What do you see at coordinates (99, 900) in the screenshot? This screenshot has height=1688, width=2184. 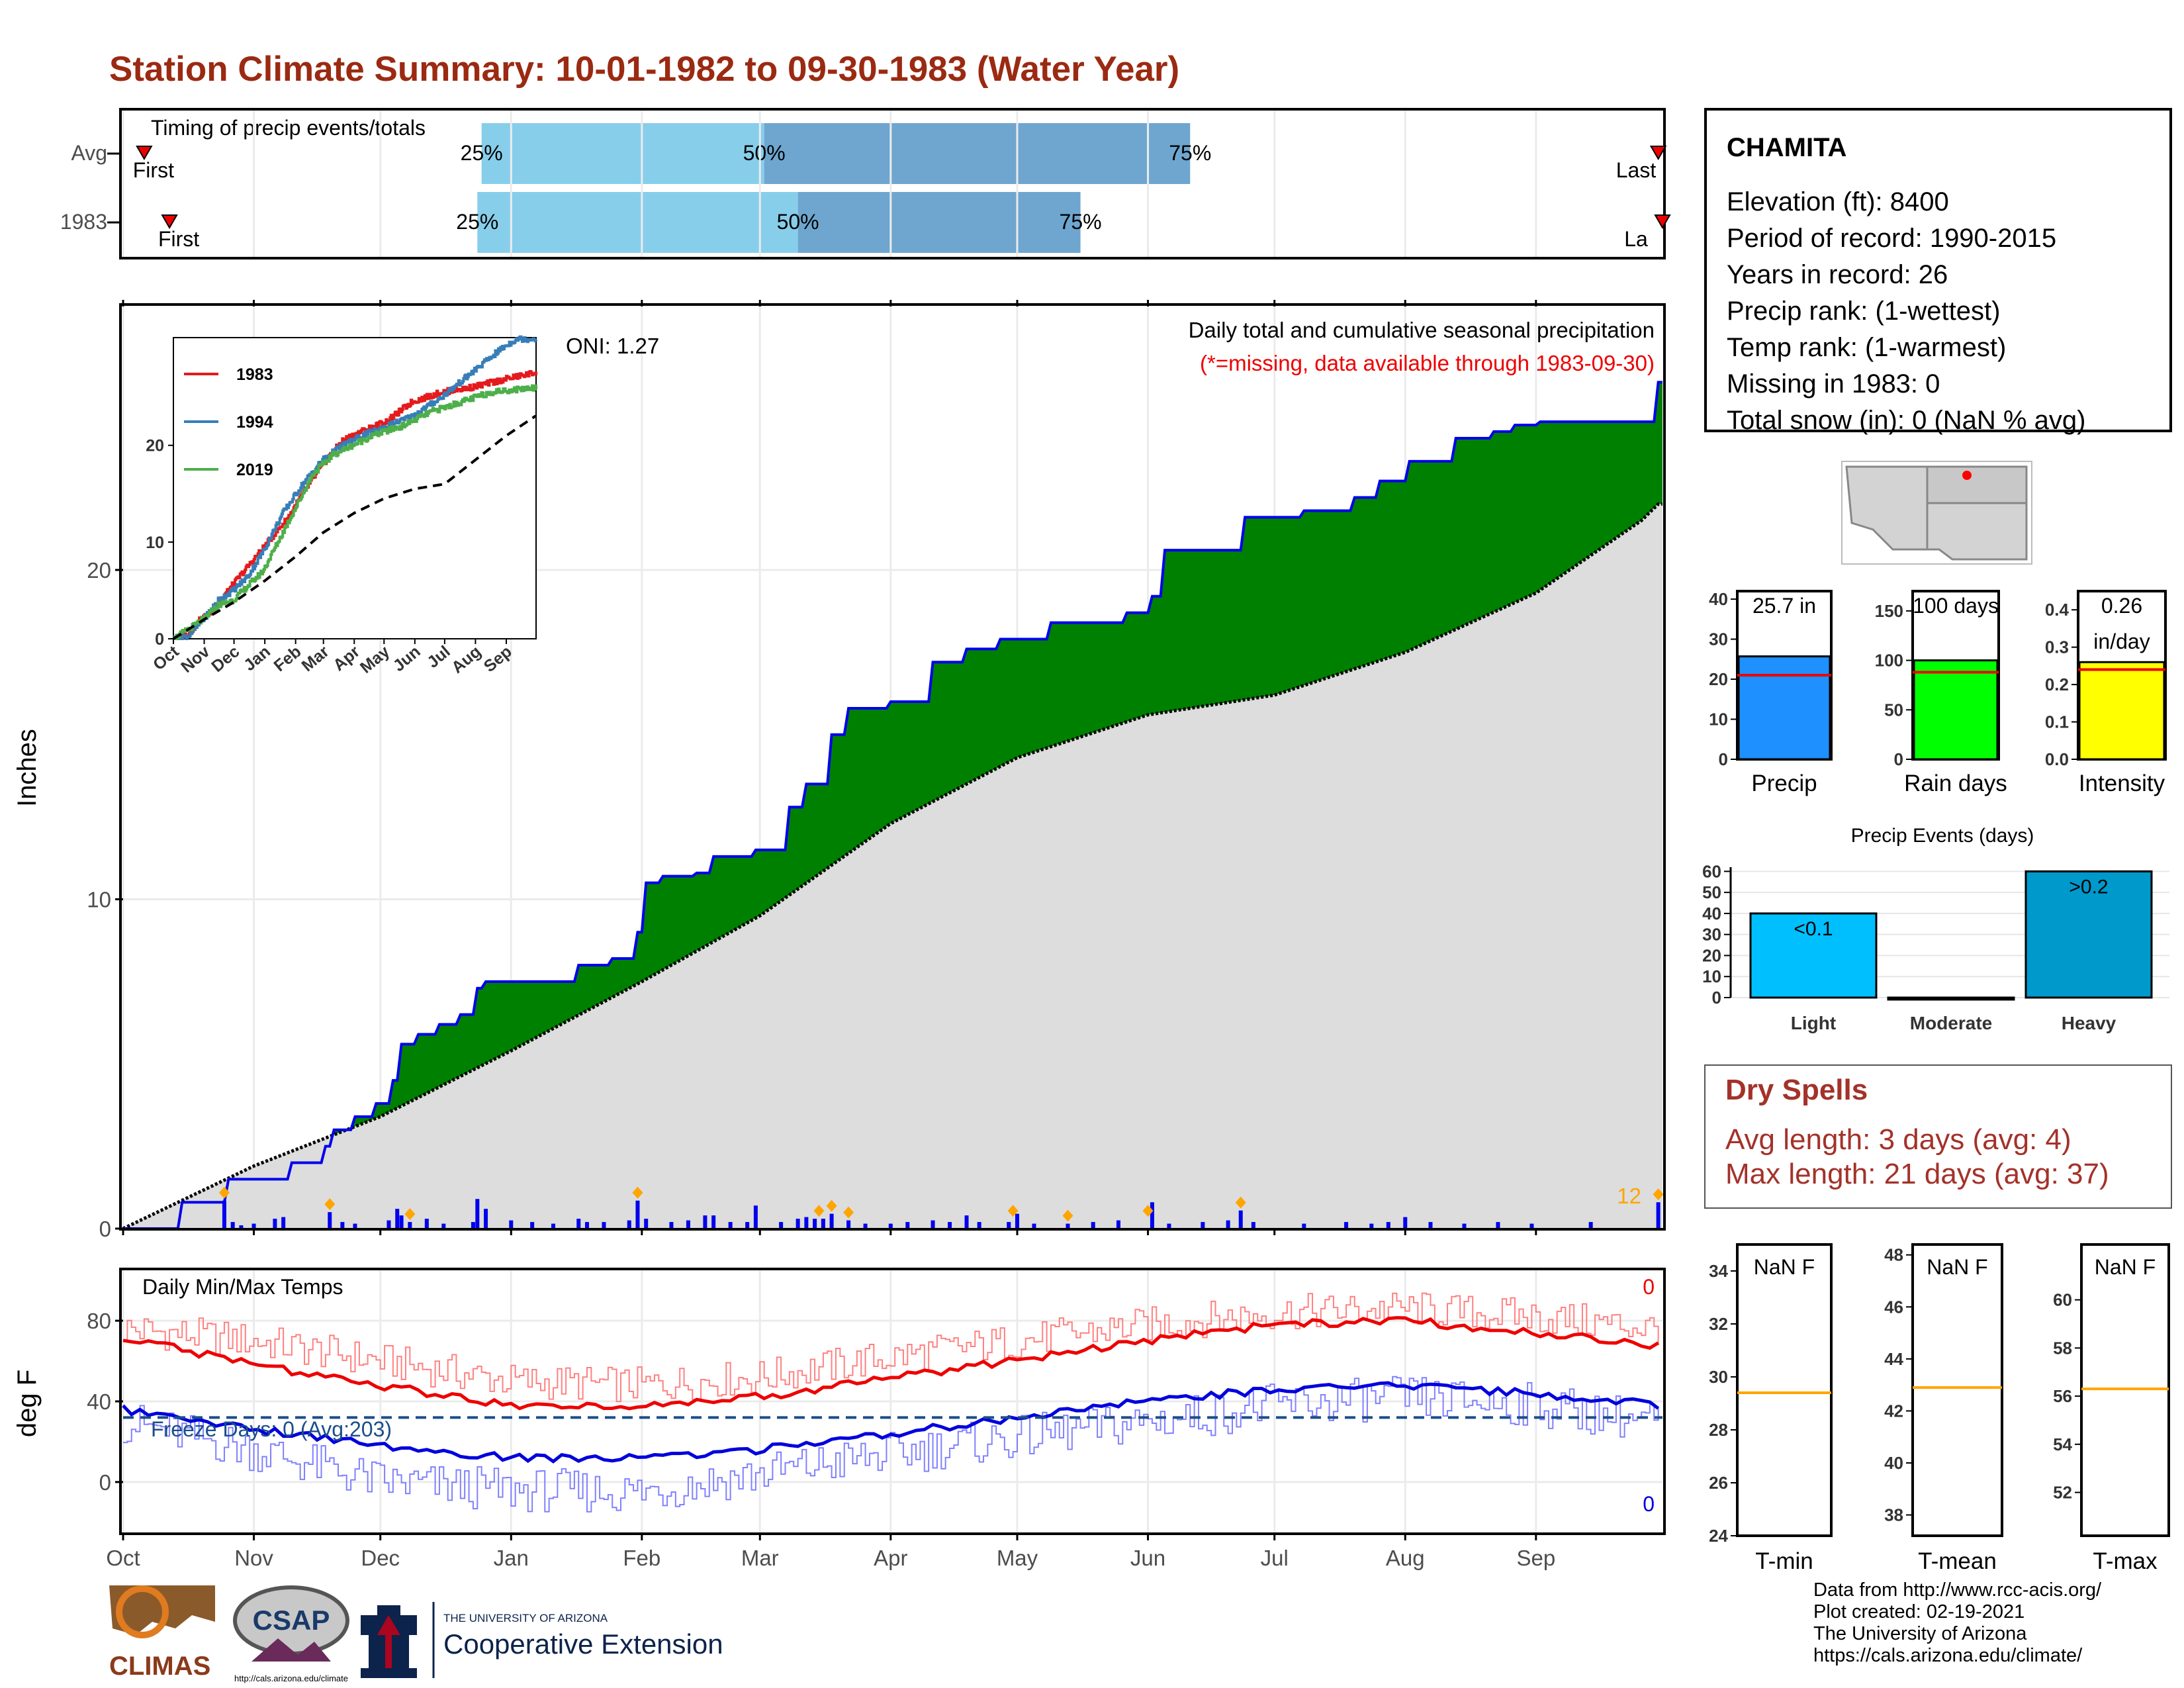 I see `precip-y-tick-label: 10` at bounding box center [99, 900].